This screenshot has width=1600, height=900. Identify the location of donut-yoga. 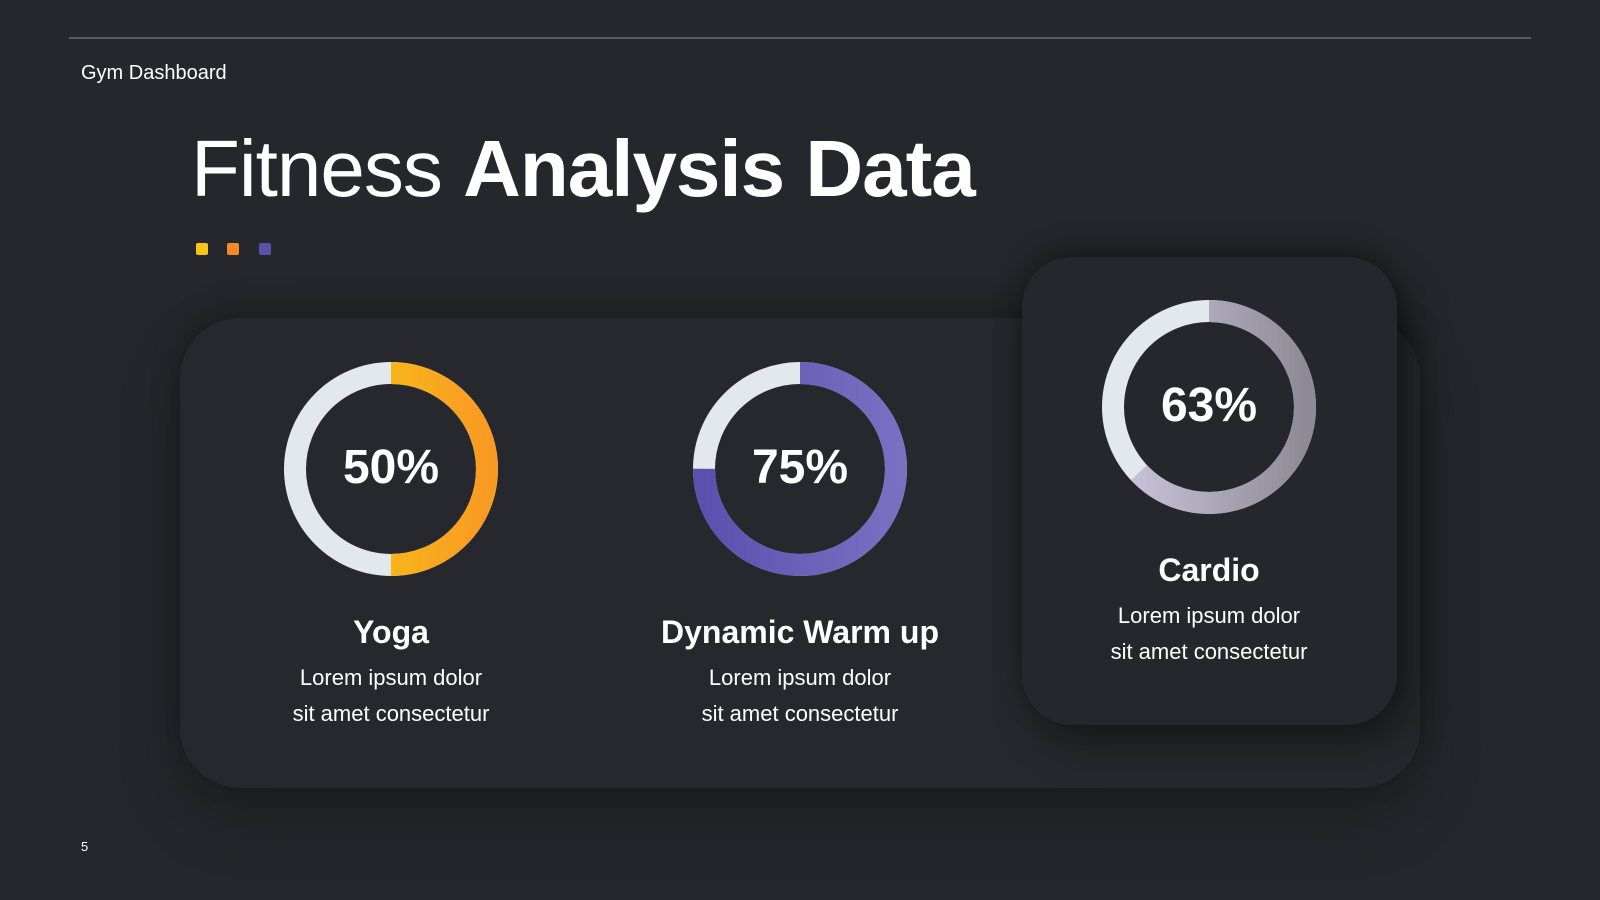
(391, 469).